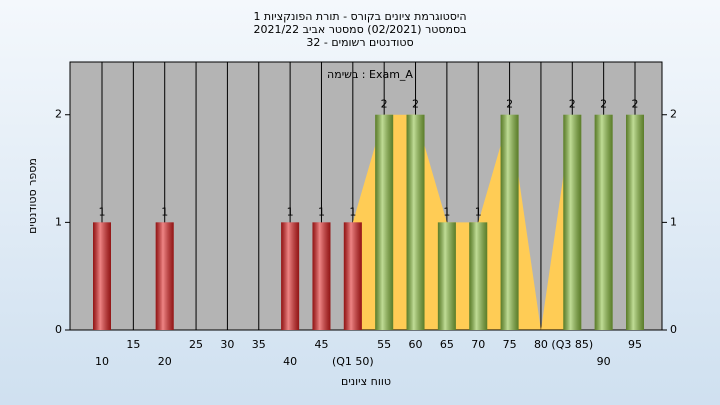 The height and width of the screenshot is (405, 720). Describe the element at coordinates (673, 329) in the screenshot. I see `y2-tick-label: 0` at that location.